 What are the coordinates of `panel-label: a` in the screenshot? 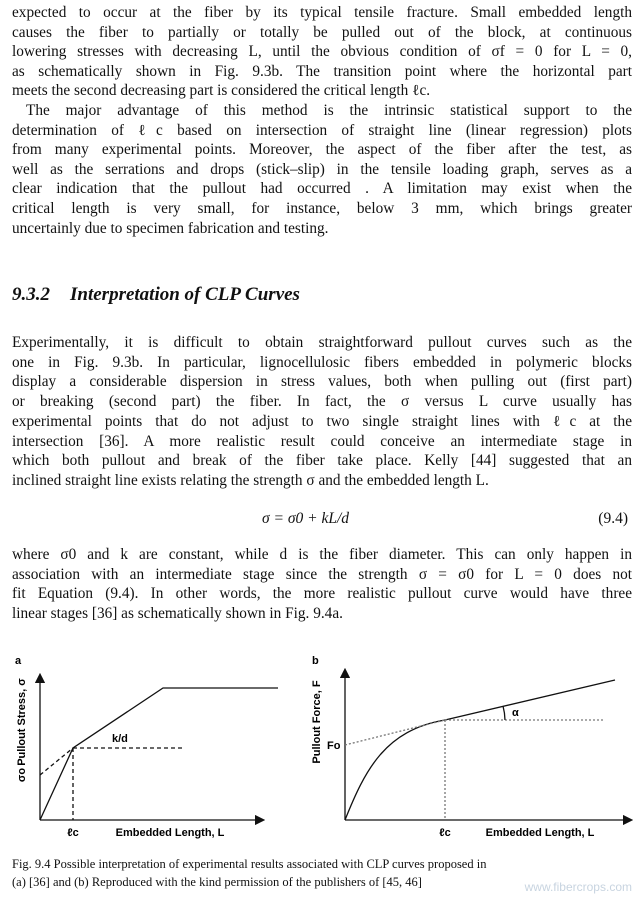 It's located at (18, 661).